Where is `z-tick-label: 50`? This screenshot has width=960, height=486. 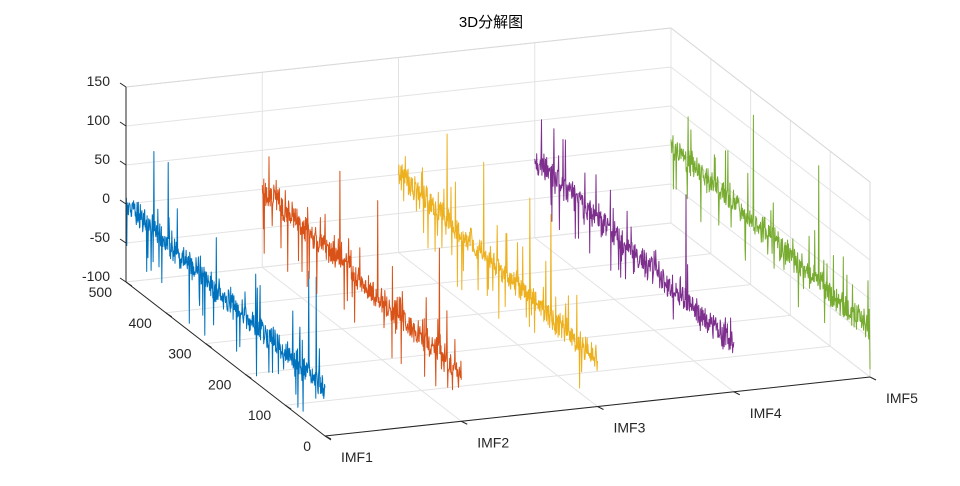
z-tick-label: 50 is located at coordinates (102, 159).